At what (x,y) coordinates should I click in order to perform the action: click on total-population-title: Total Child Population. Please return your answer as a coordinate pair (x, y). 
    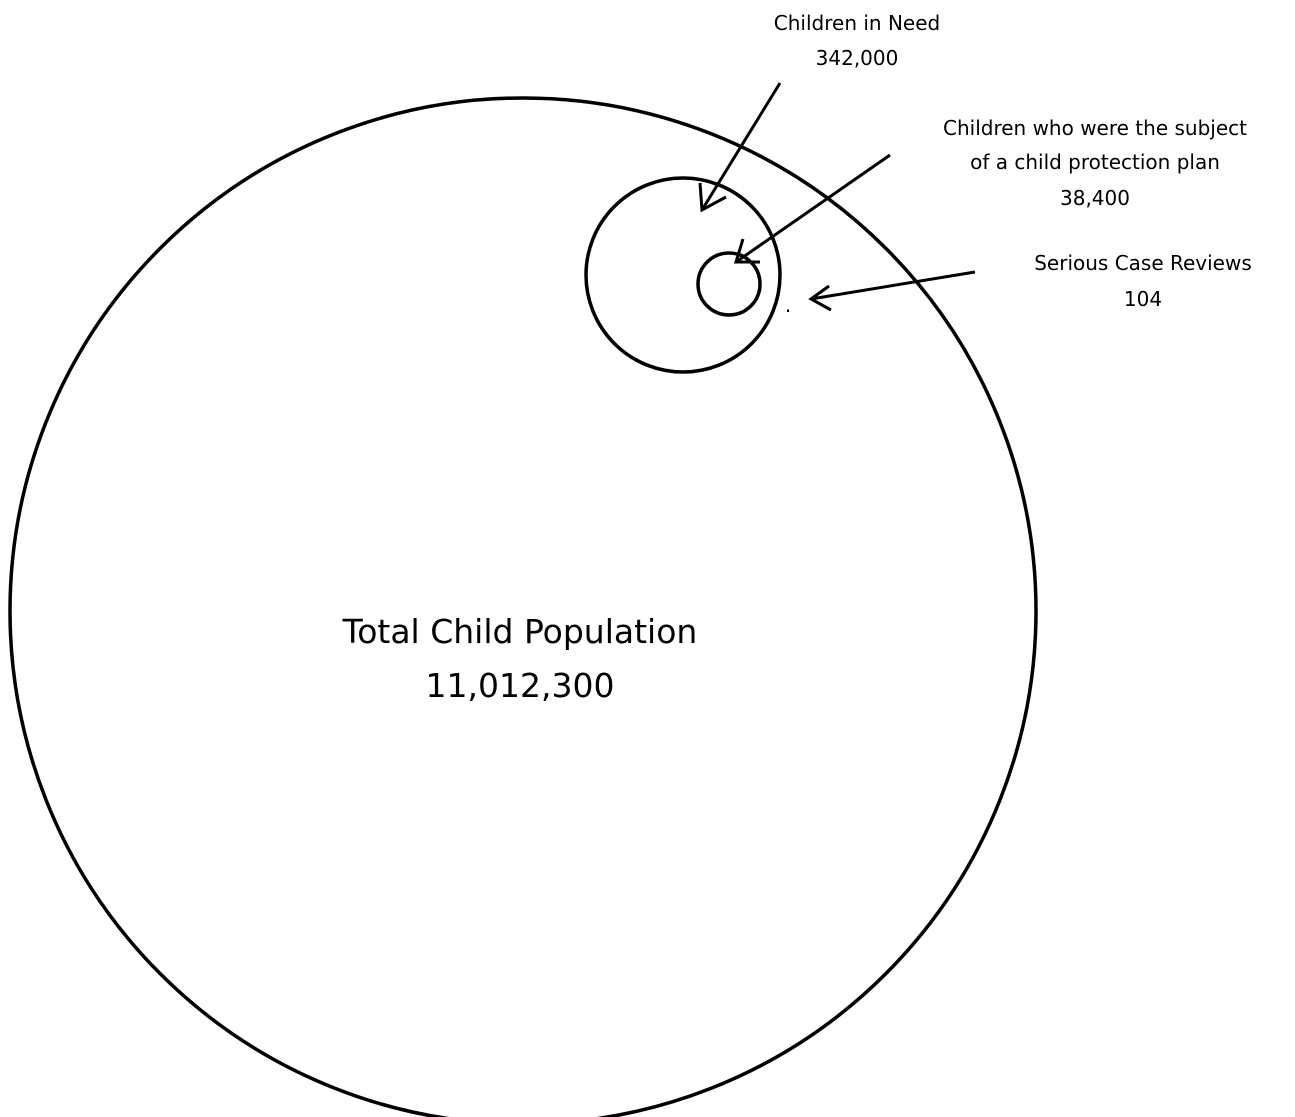
    Looking at the image, I should click on (520, 631).